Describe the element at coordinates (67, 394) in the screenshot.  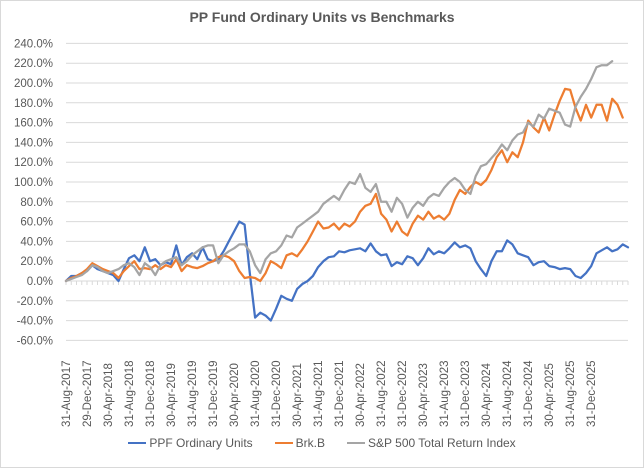
I see `x-tick-label: 31-Aug-2017` at that location.